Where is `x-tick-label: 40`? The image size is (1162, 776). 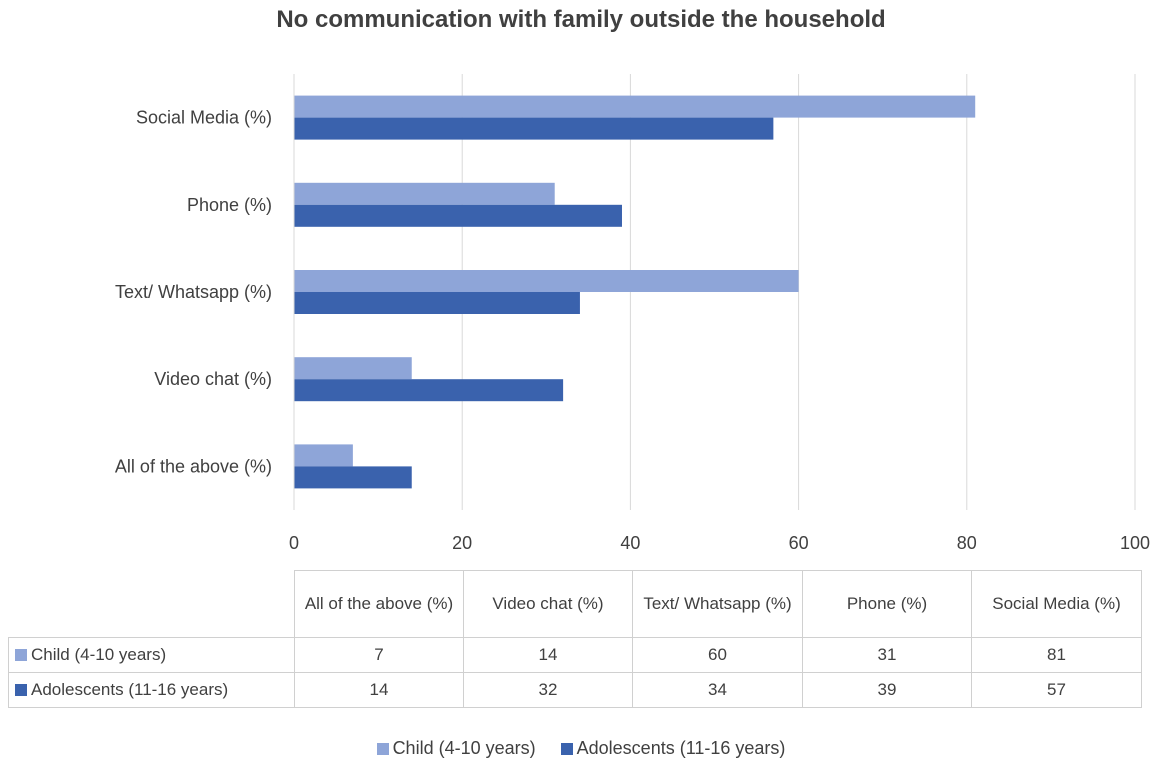 x-tick-label: 40 is located at coordinates (630, 543).